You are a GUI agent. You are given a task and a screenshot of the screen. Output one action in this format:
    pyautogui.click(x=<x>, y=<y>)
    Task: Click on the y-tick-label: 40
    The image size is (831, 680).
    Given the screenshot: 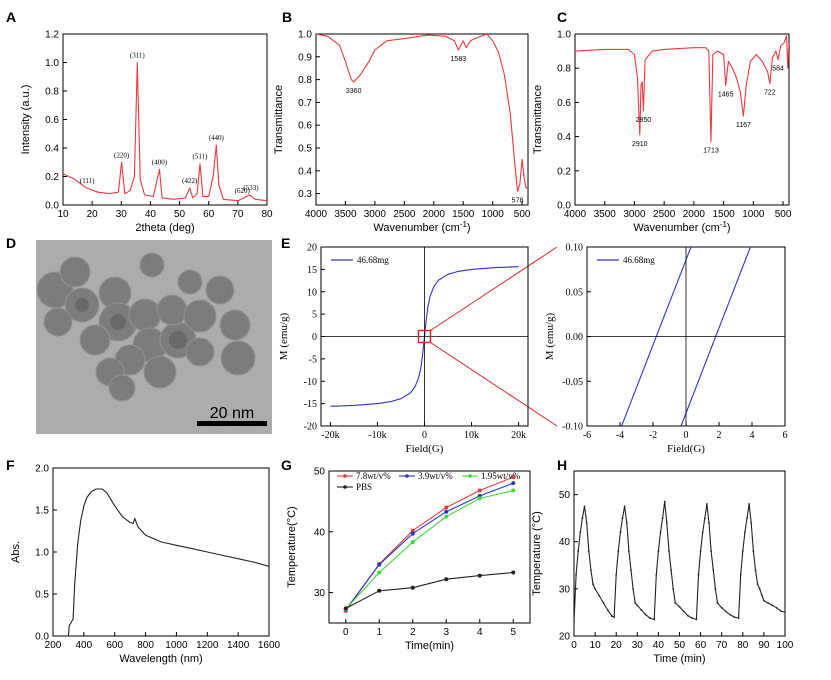 What is the action you would take?
    pyautogui.click(x=565, y=542)
    